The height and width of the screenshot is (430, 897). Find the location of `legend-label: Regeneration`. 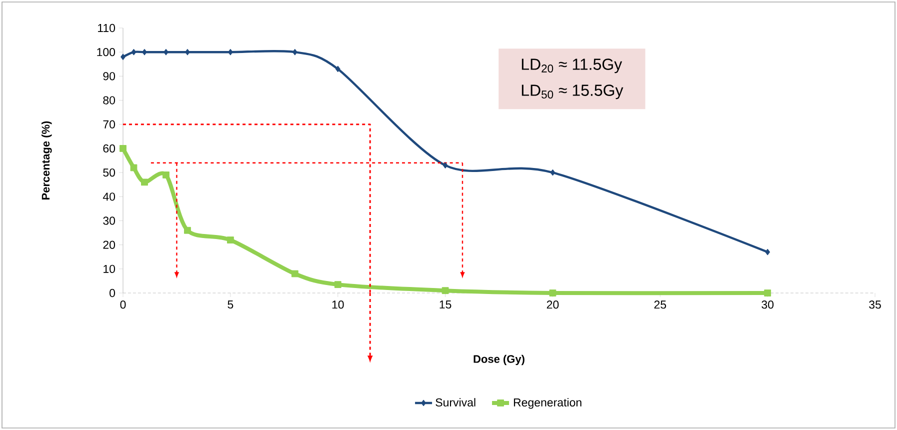

legend-label: Regeneration is located at coordinates (548, 403).